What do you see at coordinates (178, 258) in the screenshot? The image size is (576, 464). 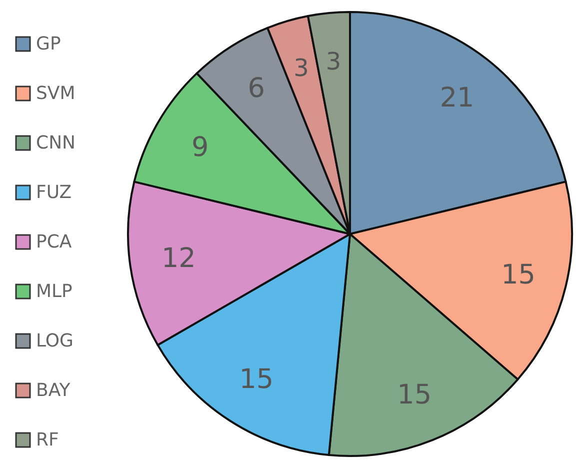 I see `data-label: 12` at bounding box center [178, 258].